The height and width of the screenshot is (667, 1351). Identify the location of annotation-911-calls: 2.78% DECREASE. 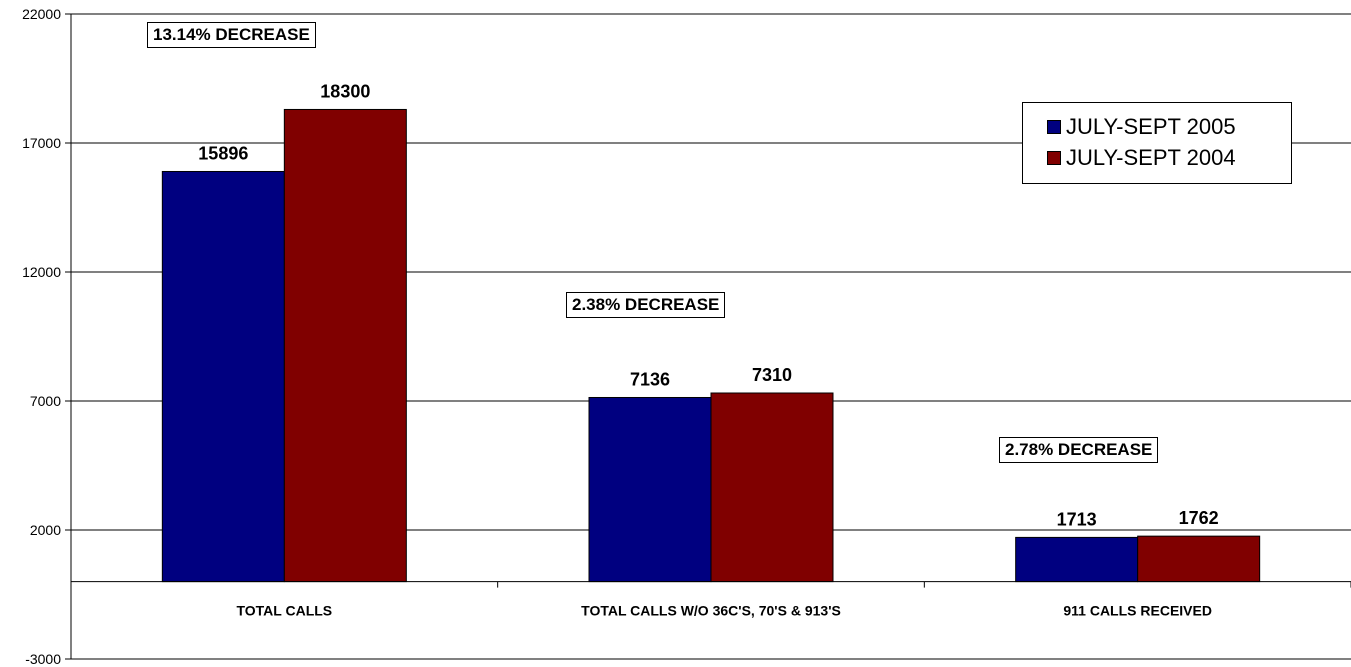
(1079, 450).